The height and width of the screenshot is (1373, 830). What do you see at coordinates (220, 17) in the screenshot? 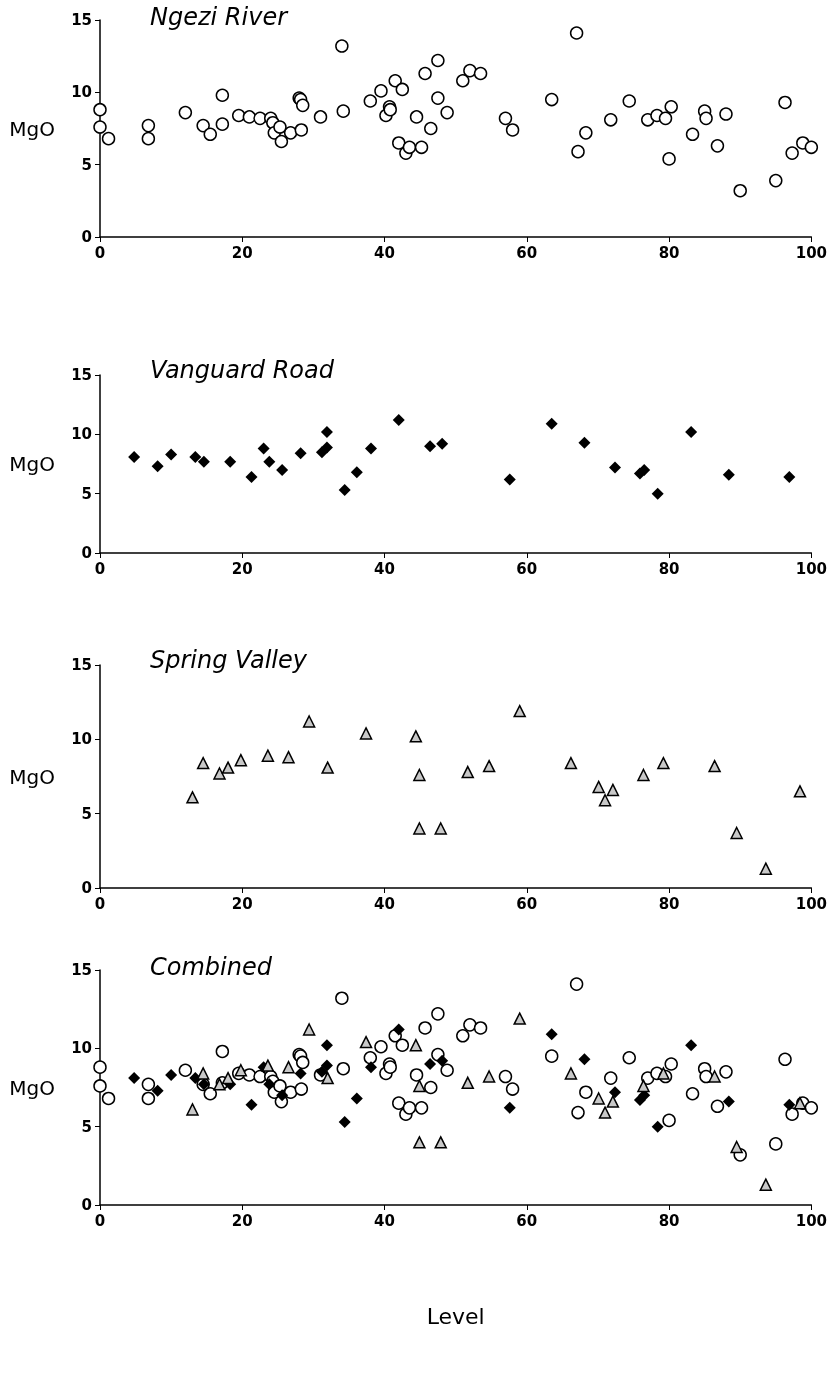
I see `chart-title: Ngezi River` at bounding box center [220, 17].